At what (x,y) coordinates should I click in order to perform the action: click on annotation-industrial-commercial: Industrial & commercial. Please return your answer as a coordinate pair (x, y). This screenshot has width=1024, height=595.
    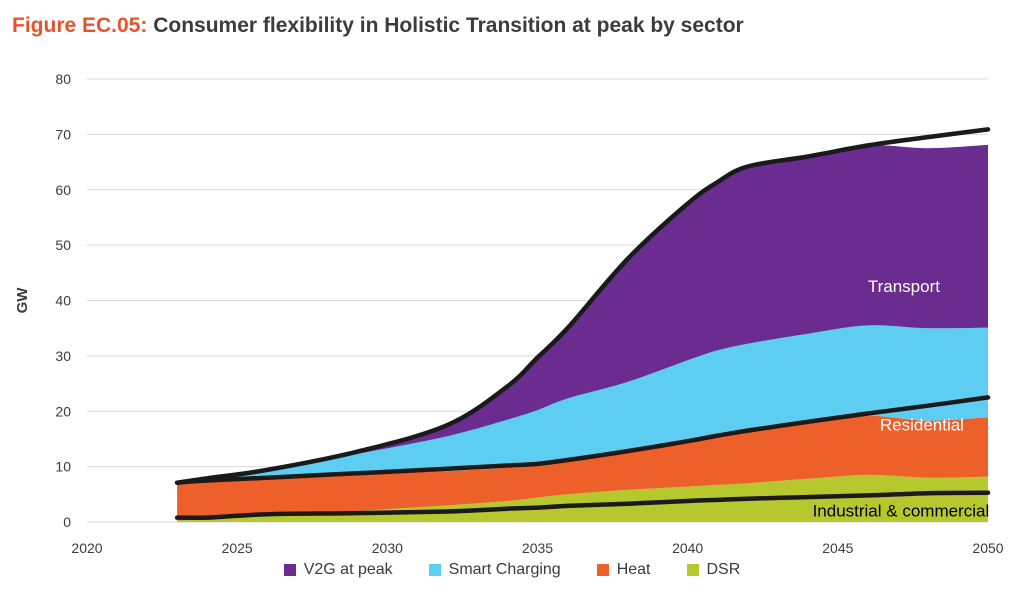
    Looking at the image, I should click on (901, 510).